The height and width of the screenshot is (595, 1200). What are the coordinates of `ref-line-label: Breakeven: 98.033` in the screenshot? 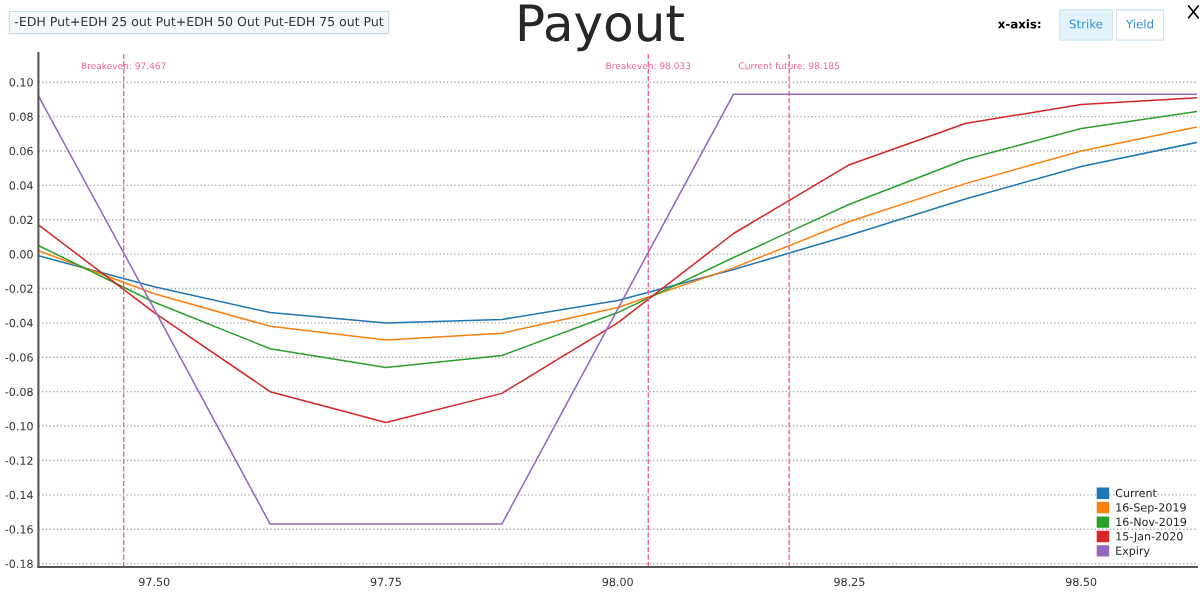 It's located at (648, 66).